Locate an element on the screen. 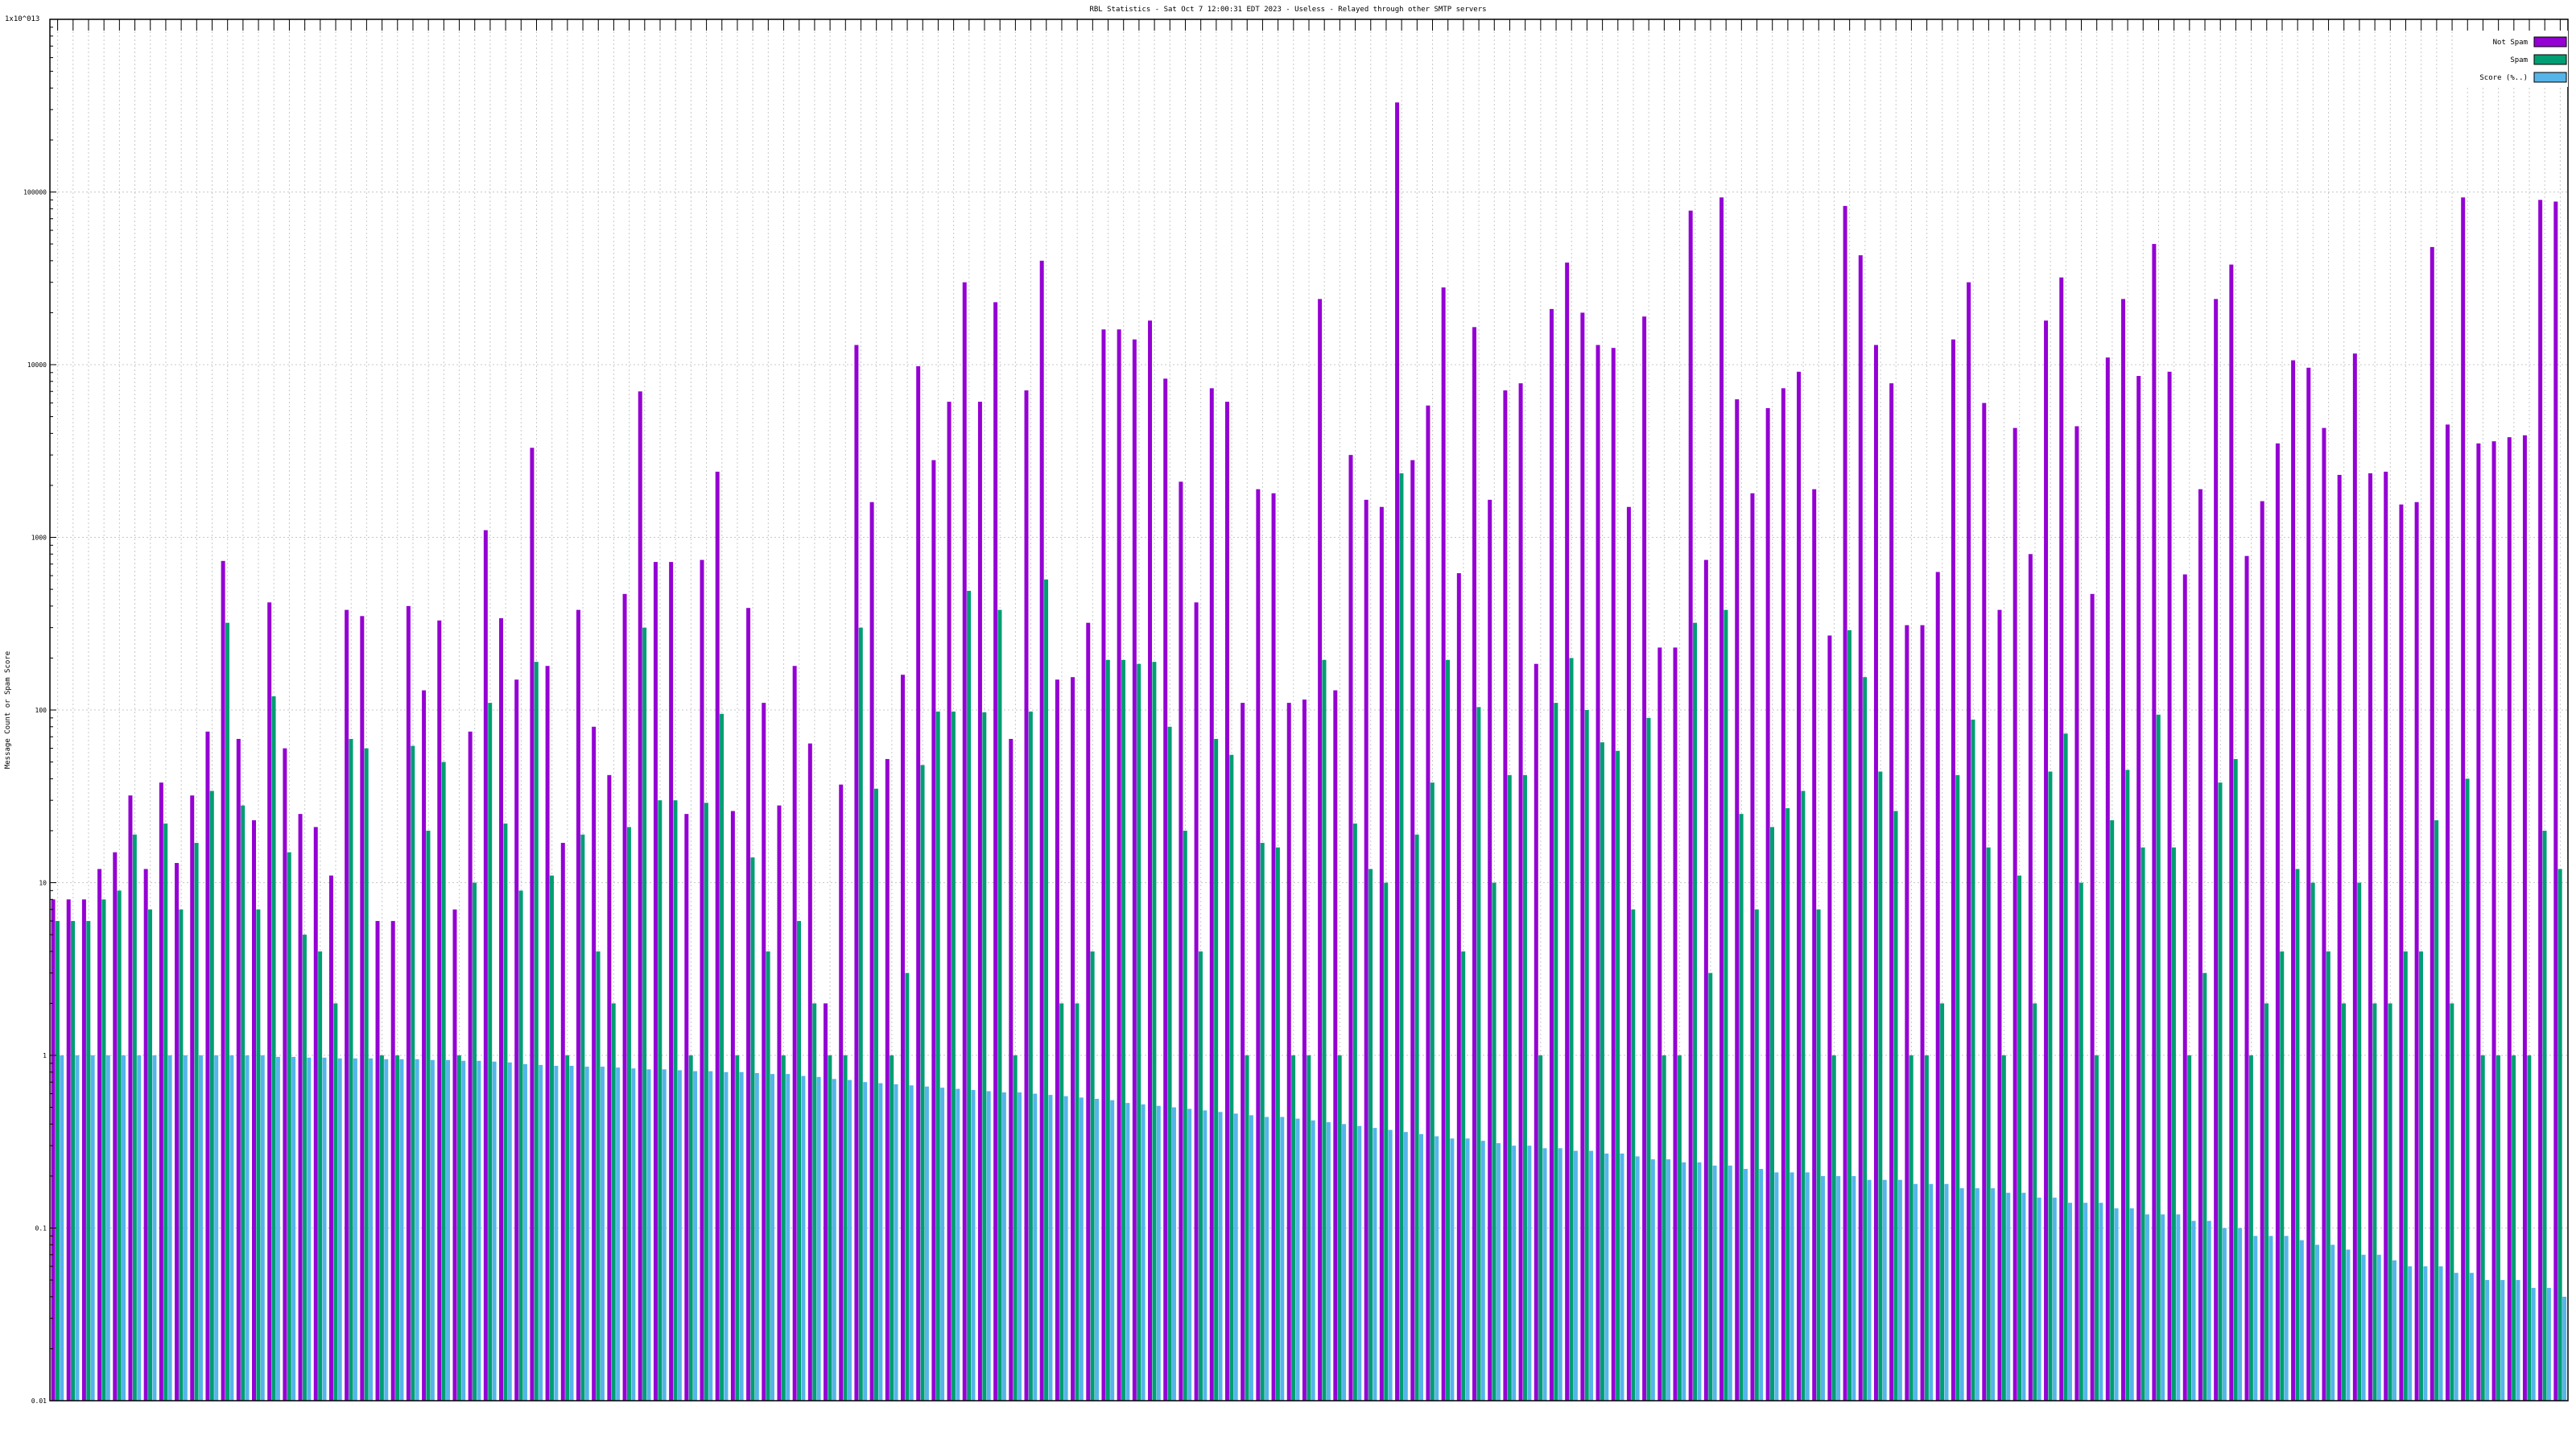 This screenshot has width=2576, height=1449. legend-label-score: Score (%..) is located at coordinates (2503, 78).